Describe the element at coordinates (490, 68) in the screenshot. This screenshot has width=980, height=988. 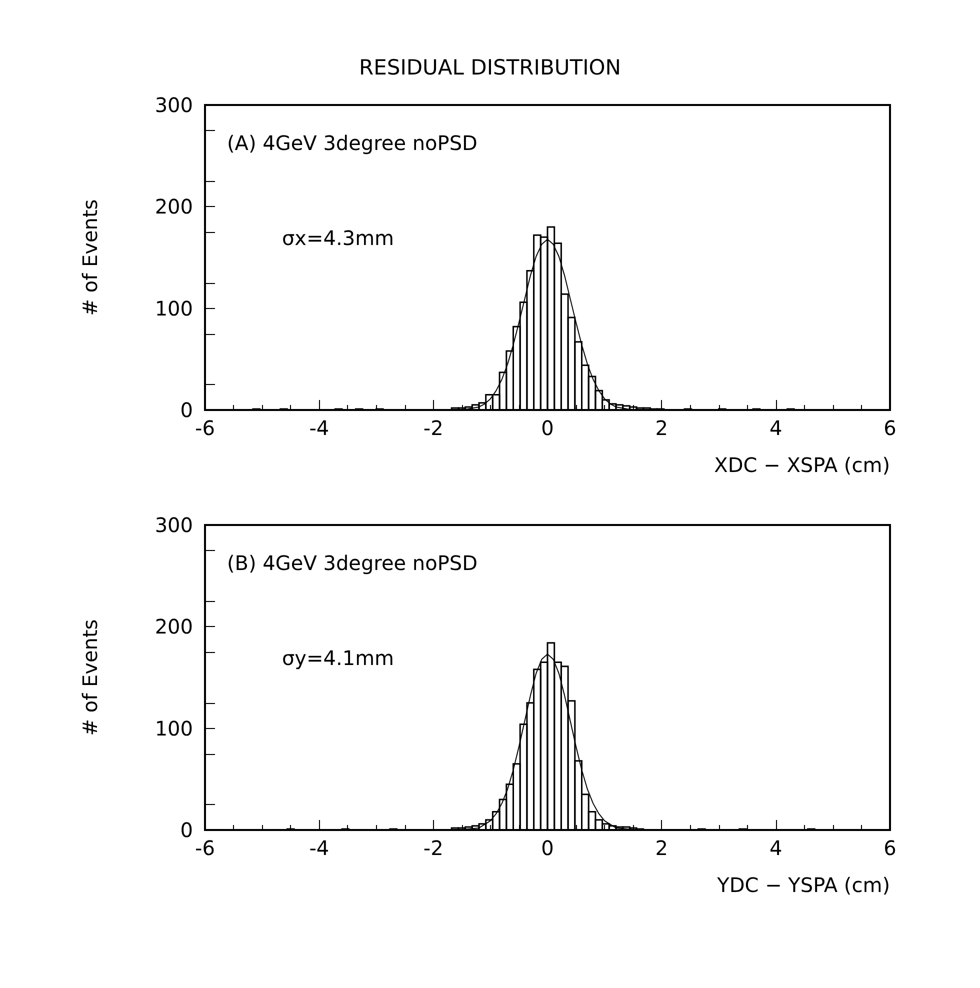
I see `chart-title: RESIDUAL DISTRIBUTION` at that location.